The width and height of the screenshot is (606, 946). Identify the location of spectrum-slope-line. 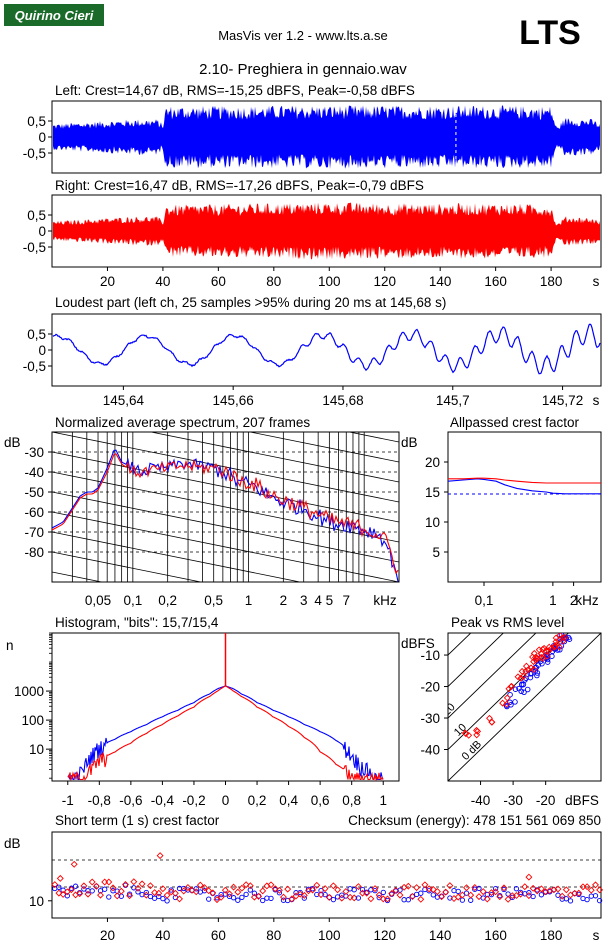
(177, 556).